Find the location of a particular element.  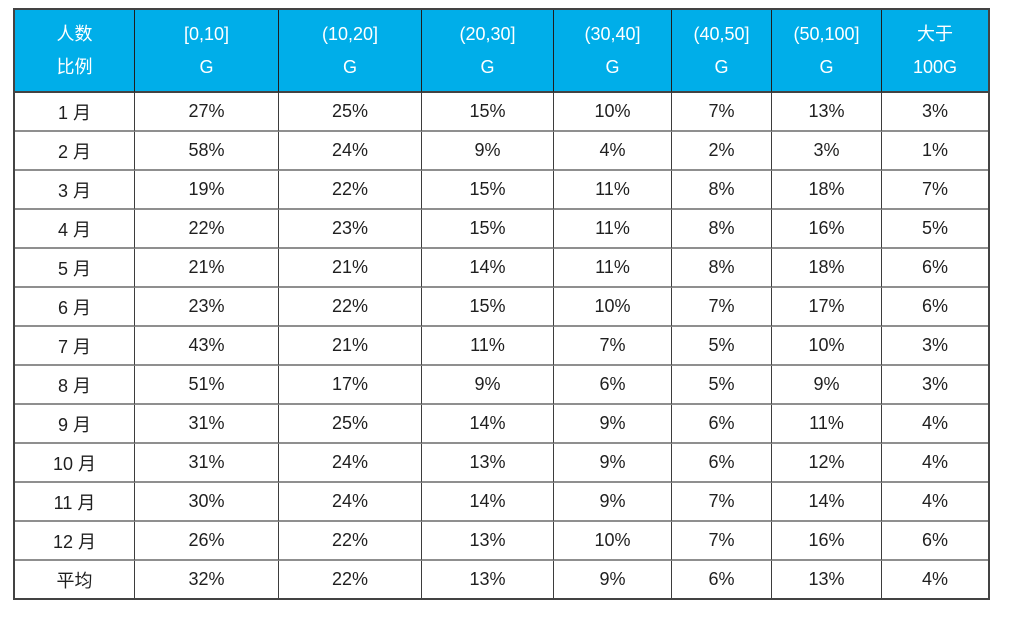

header-line: (50,100] is located at coordinates (826, 33).